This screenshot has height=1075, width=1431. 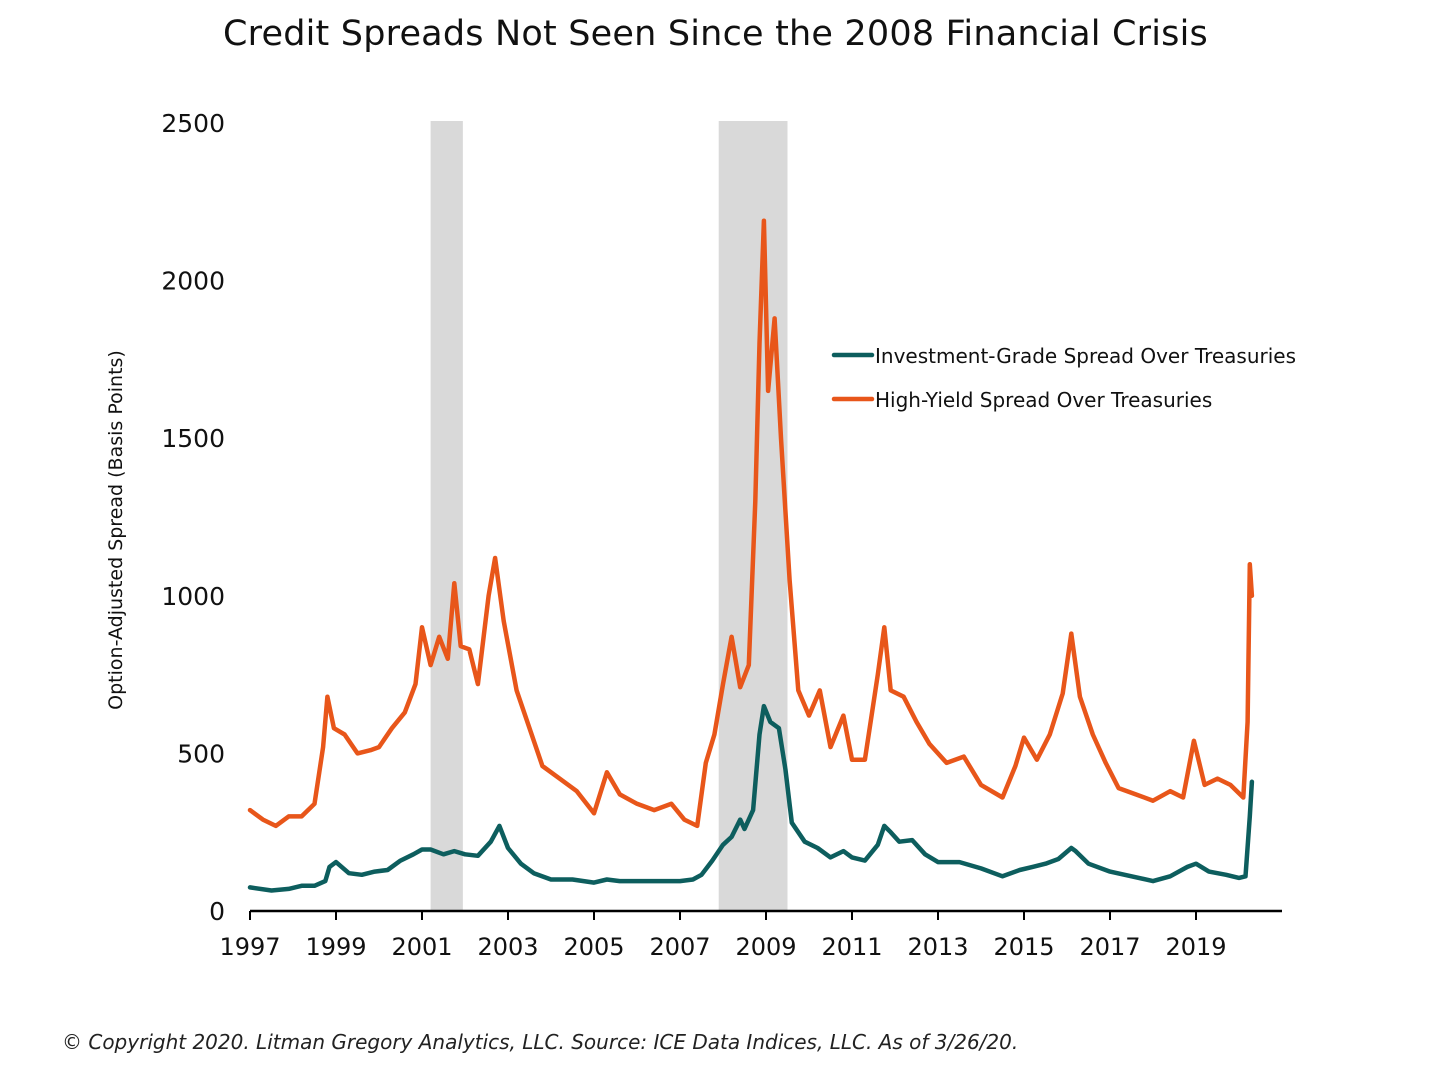 What do you see at coordinates (593, 947) in the screenshot?
I see `x-tick-label: 2005` at bounding box center [593, 947].